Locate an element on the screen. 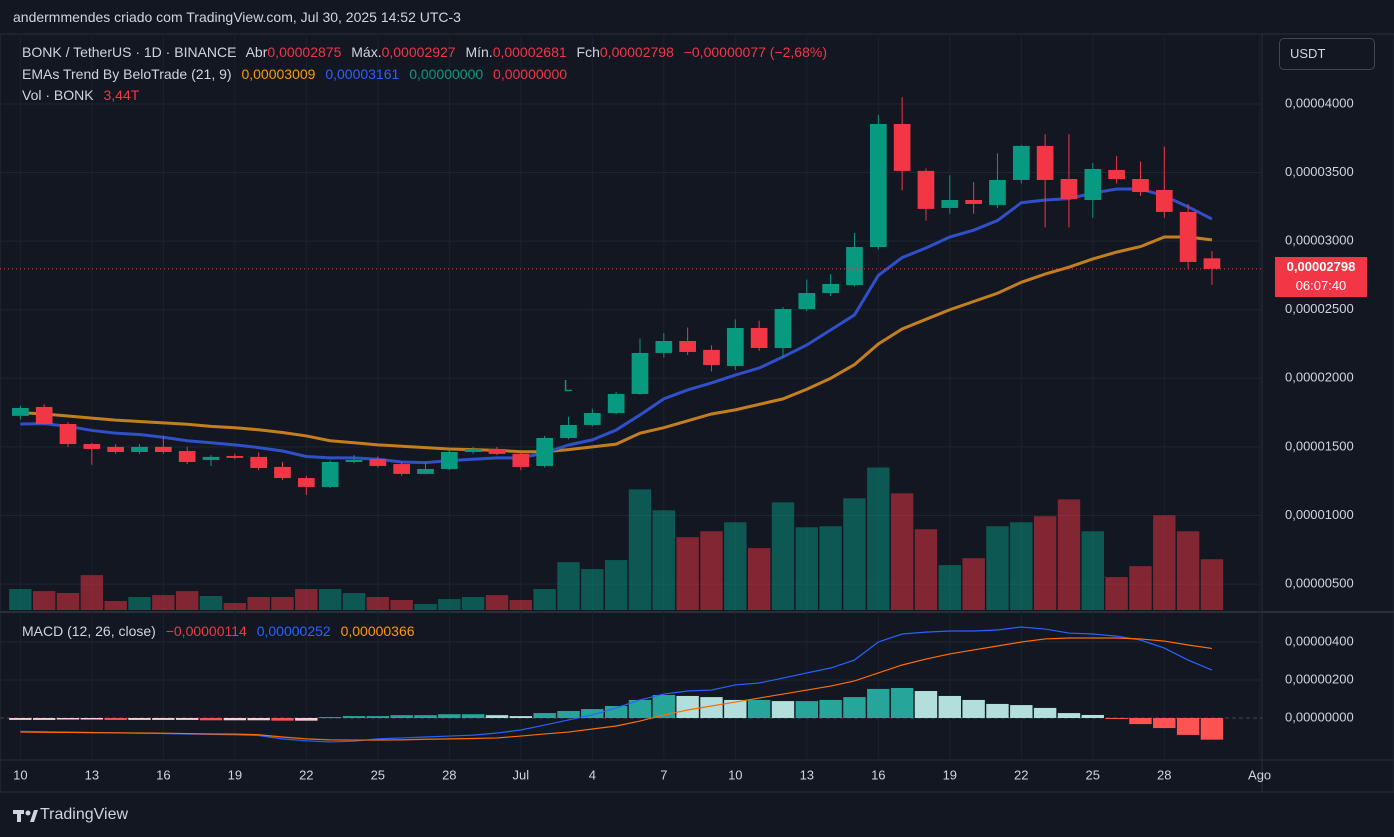 The height and width of the screenshot is (837, 1394). volume-legend: Vol · BONK 3,44T is located at coordinates (83, 95).